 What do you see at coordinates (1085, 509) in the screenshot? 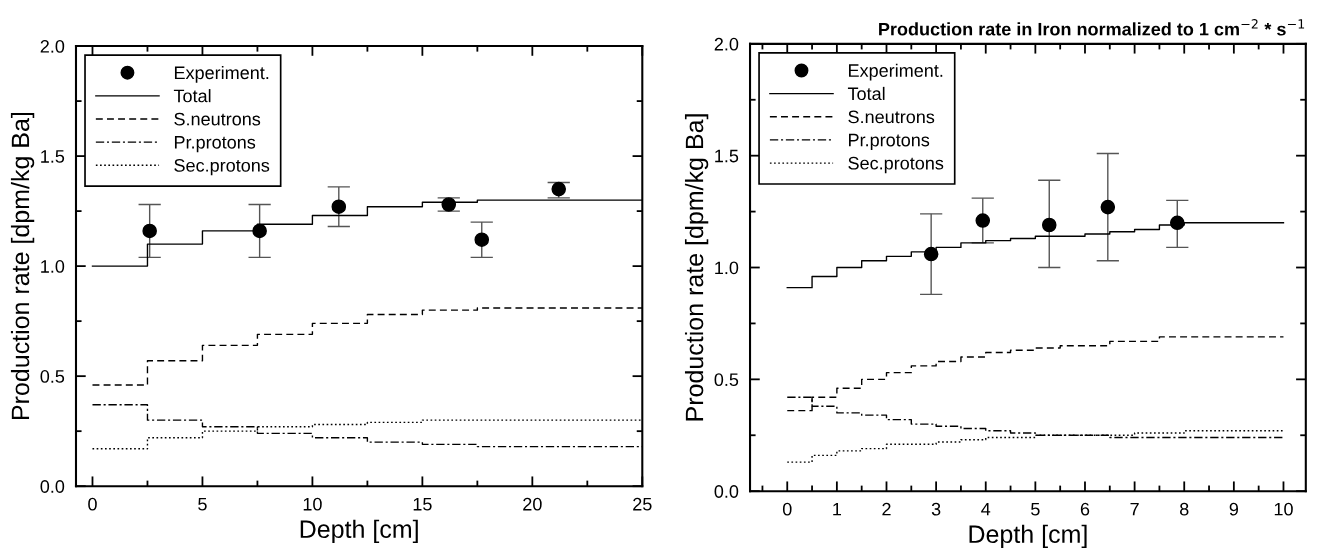
I see `x-tick-label: 6` at bounding box center [1085, 509].